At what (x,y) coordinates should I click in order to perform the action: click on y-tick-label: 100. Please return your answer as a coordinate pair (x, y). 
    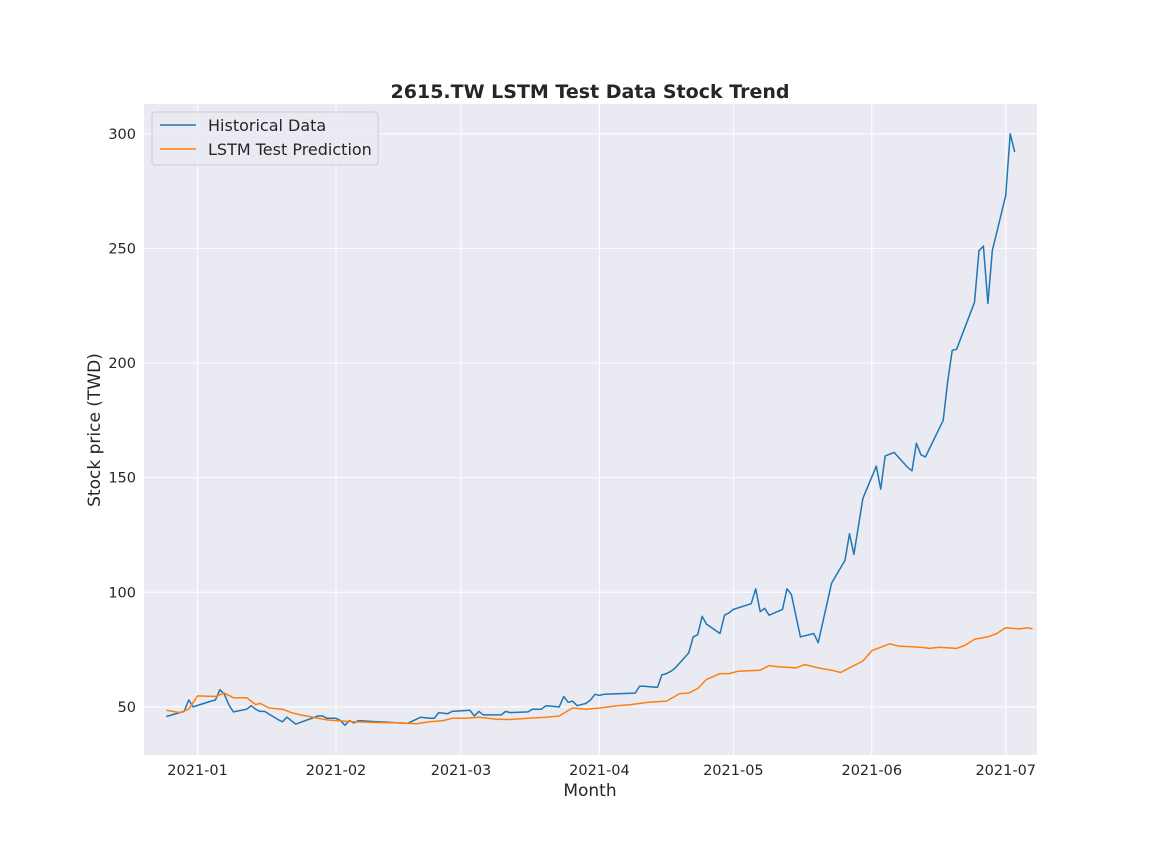
    Looking at the image, I should click on (122, 593).